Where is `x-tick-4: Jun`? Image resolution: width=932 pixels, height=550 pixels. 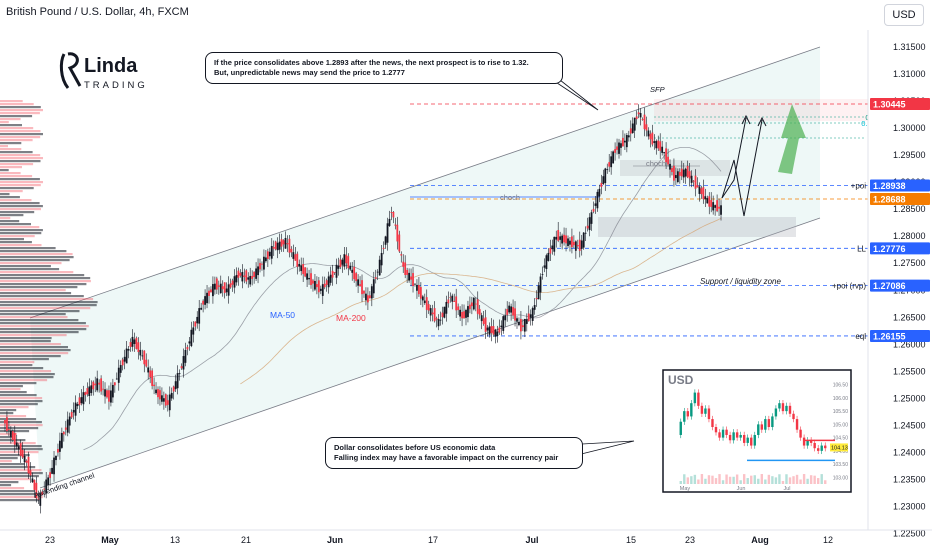
x-tick-4: Jun is located at coordinates (335, 540).